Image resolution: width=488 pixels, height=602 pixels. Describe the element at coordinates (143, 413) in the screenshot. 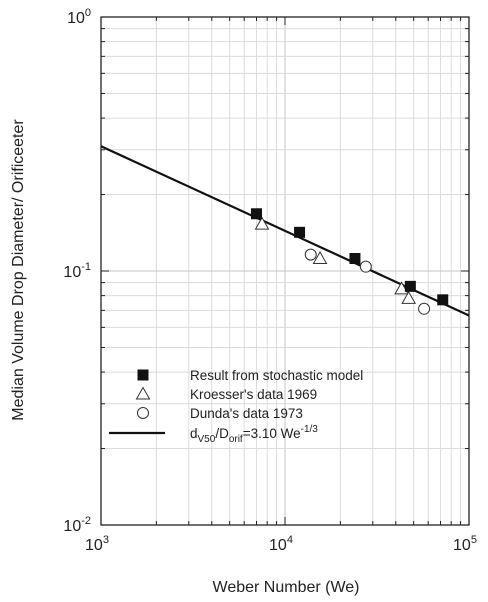

I see `legend-marker-open-circle` at that location.